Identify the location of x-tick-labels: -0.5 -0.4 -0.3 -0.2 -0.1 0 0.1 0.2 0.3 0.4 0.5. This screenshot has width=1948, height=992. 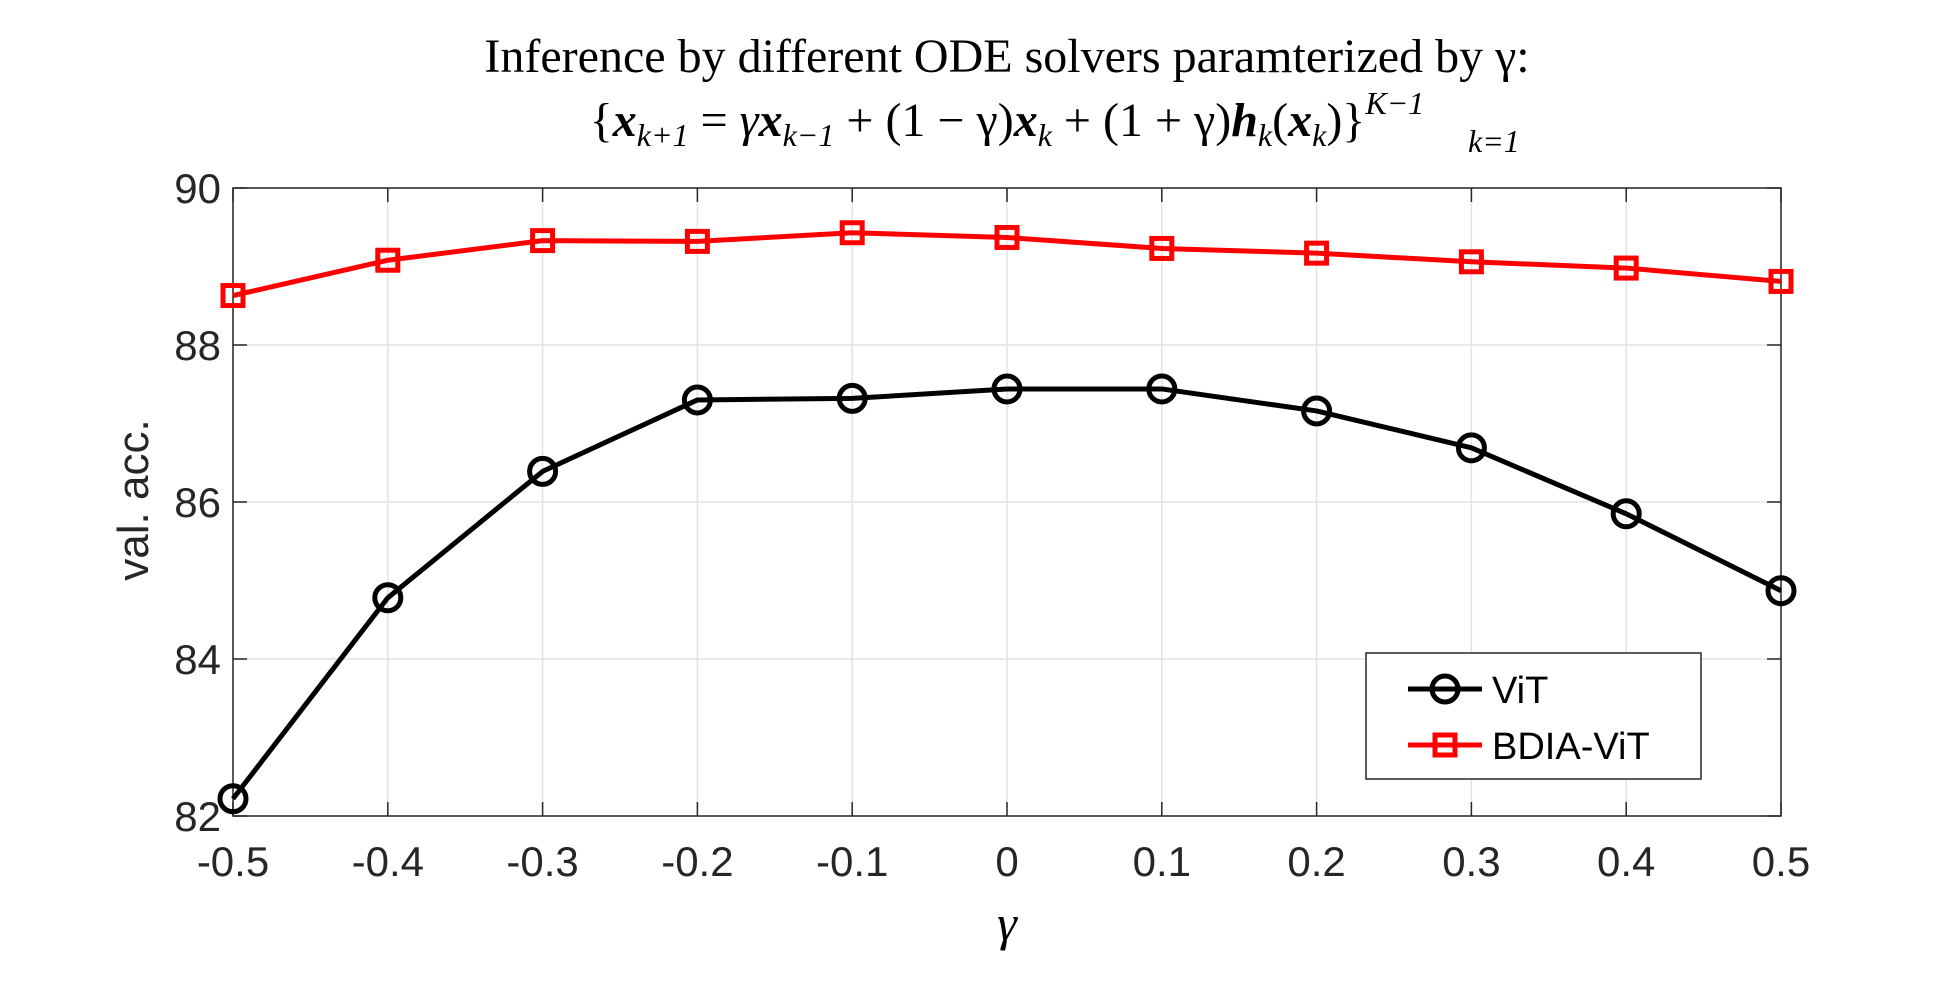
(1003, 861).